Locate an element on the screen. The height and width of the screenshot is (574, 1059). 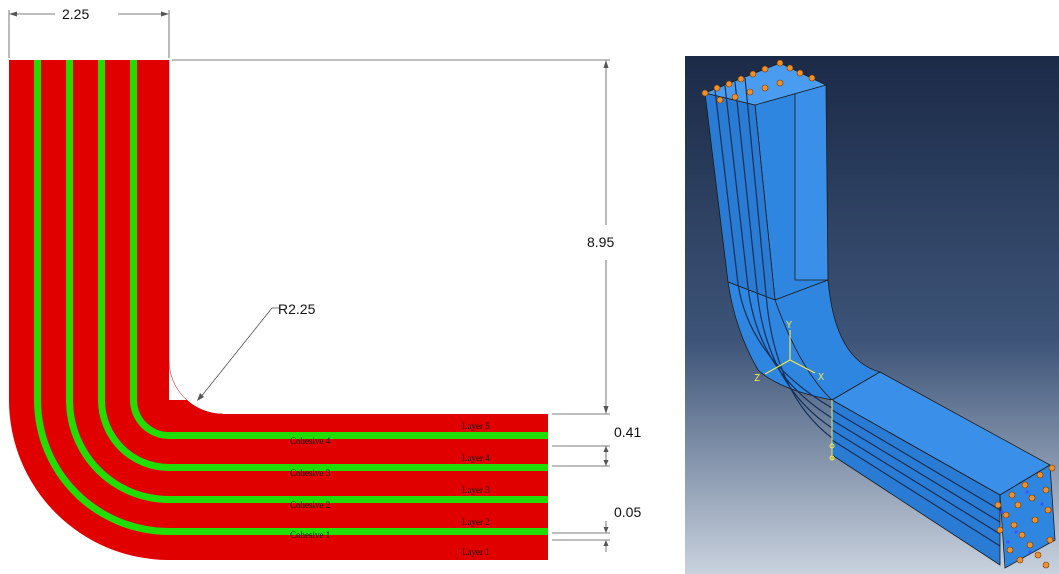
bottom-constraints is located at coordinates (1025, 516).